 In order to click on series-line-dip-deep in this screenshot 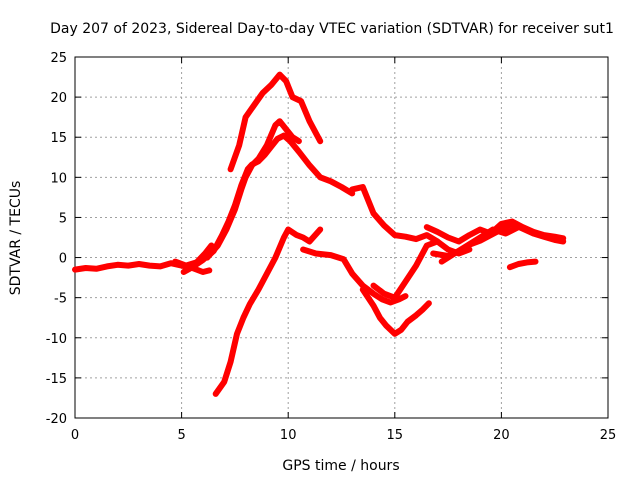, I will do `click(395, 311)`.